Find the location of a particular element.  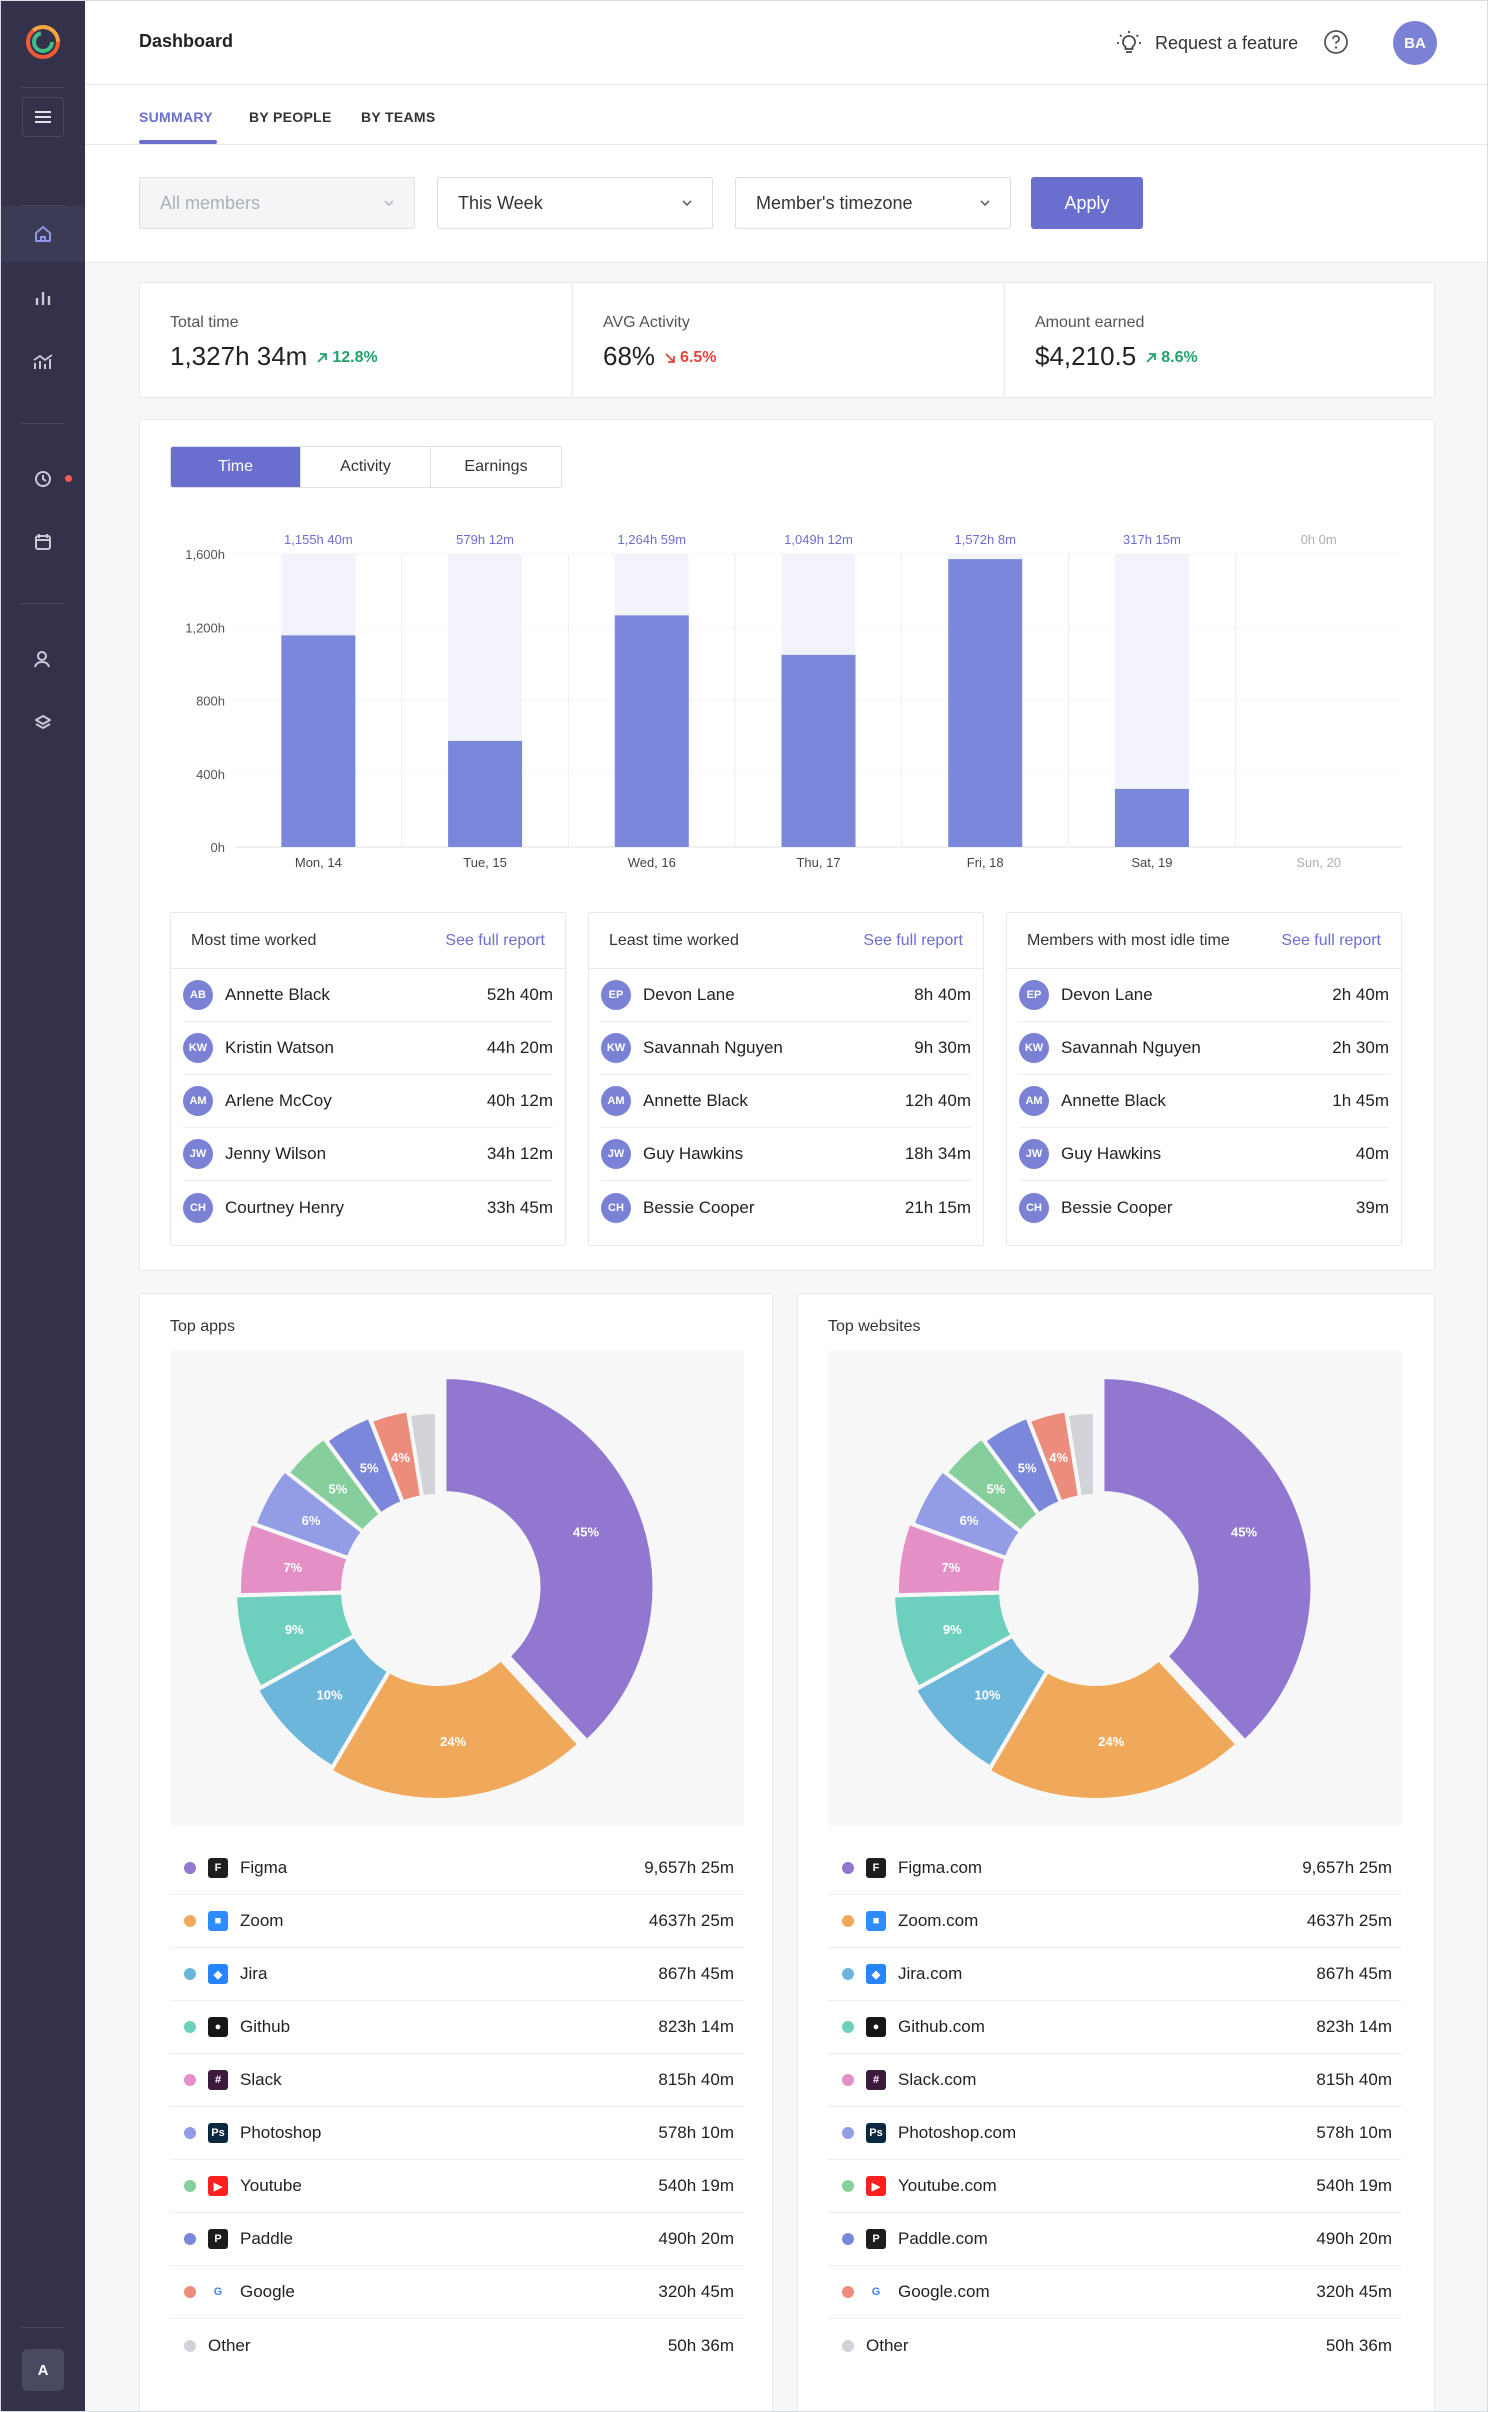

list-item: KW Savannah Nguyen 9h 30m is located at coordinates (786, 1048).